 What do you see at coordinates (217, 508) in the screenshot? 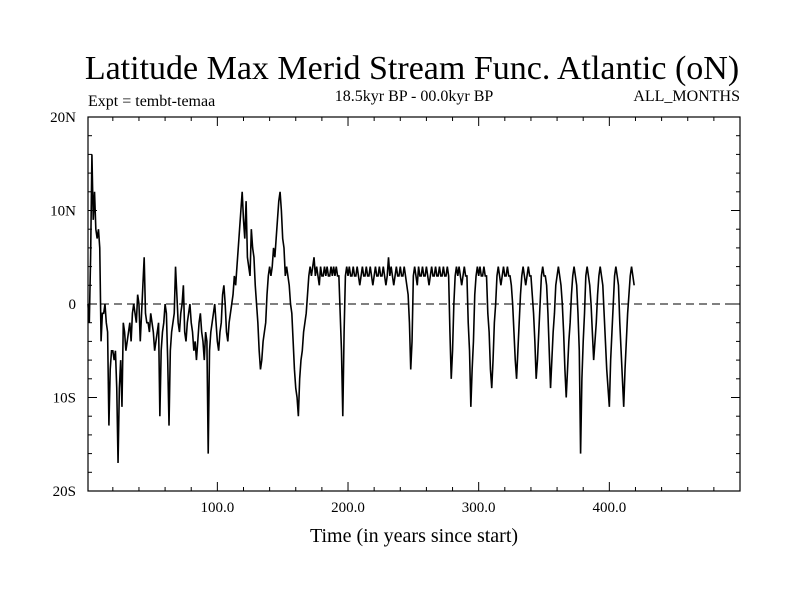
I see `x-tick-label: 100.0` at bounding box center [217, 508].